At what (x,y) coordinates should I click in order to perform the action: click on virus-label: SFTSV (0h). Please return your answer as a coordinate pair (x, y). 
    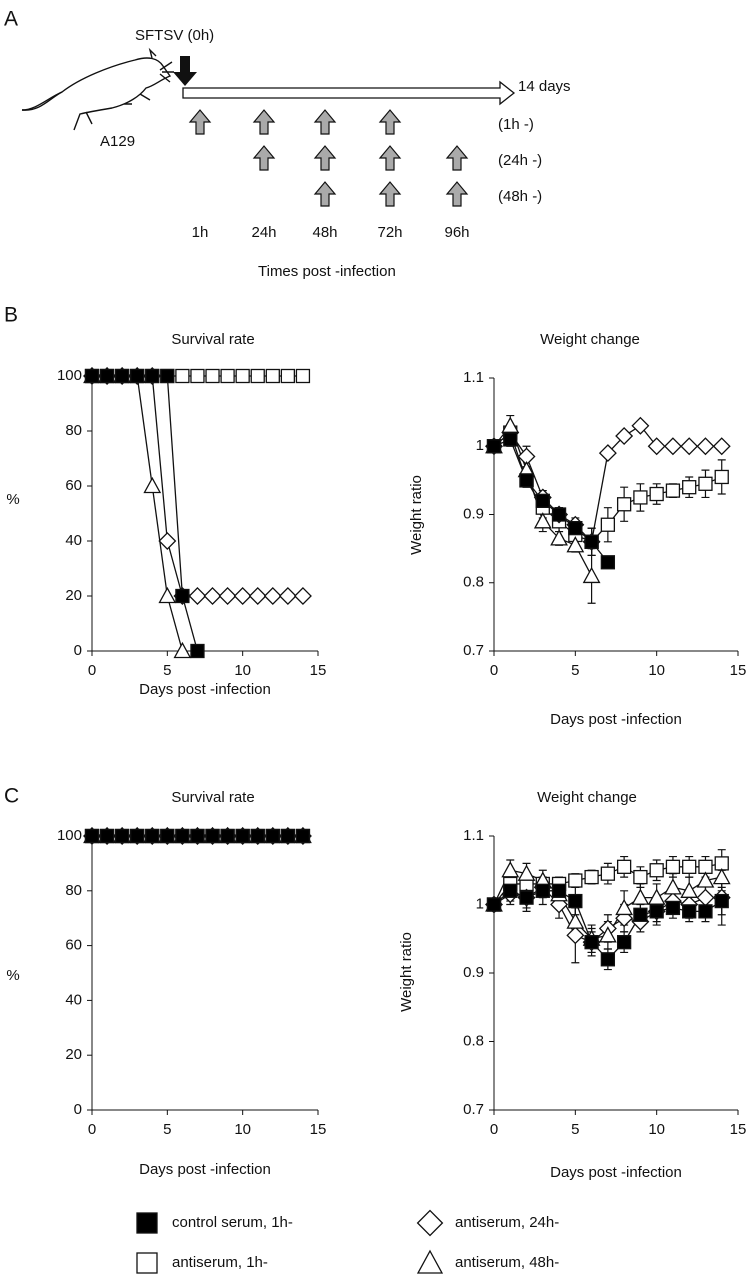
    Looking at the image, I should click on (174, 35).